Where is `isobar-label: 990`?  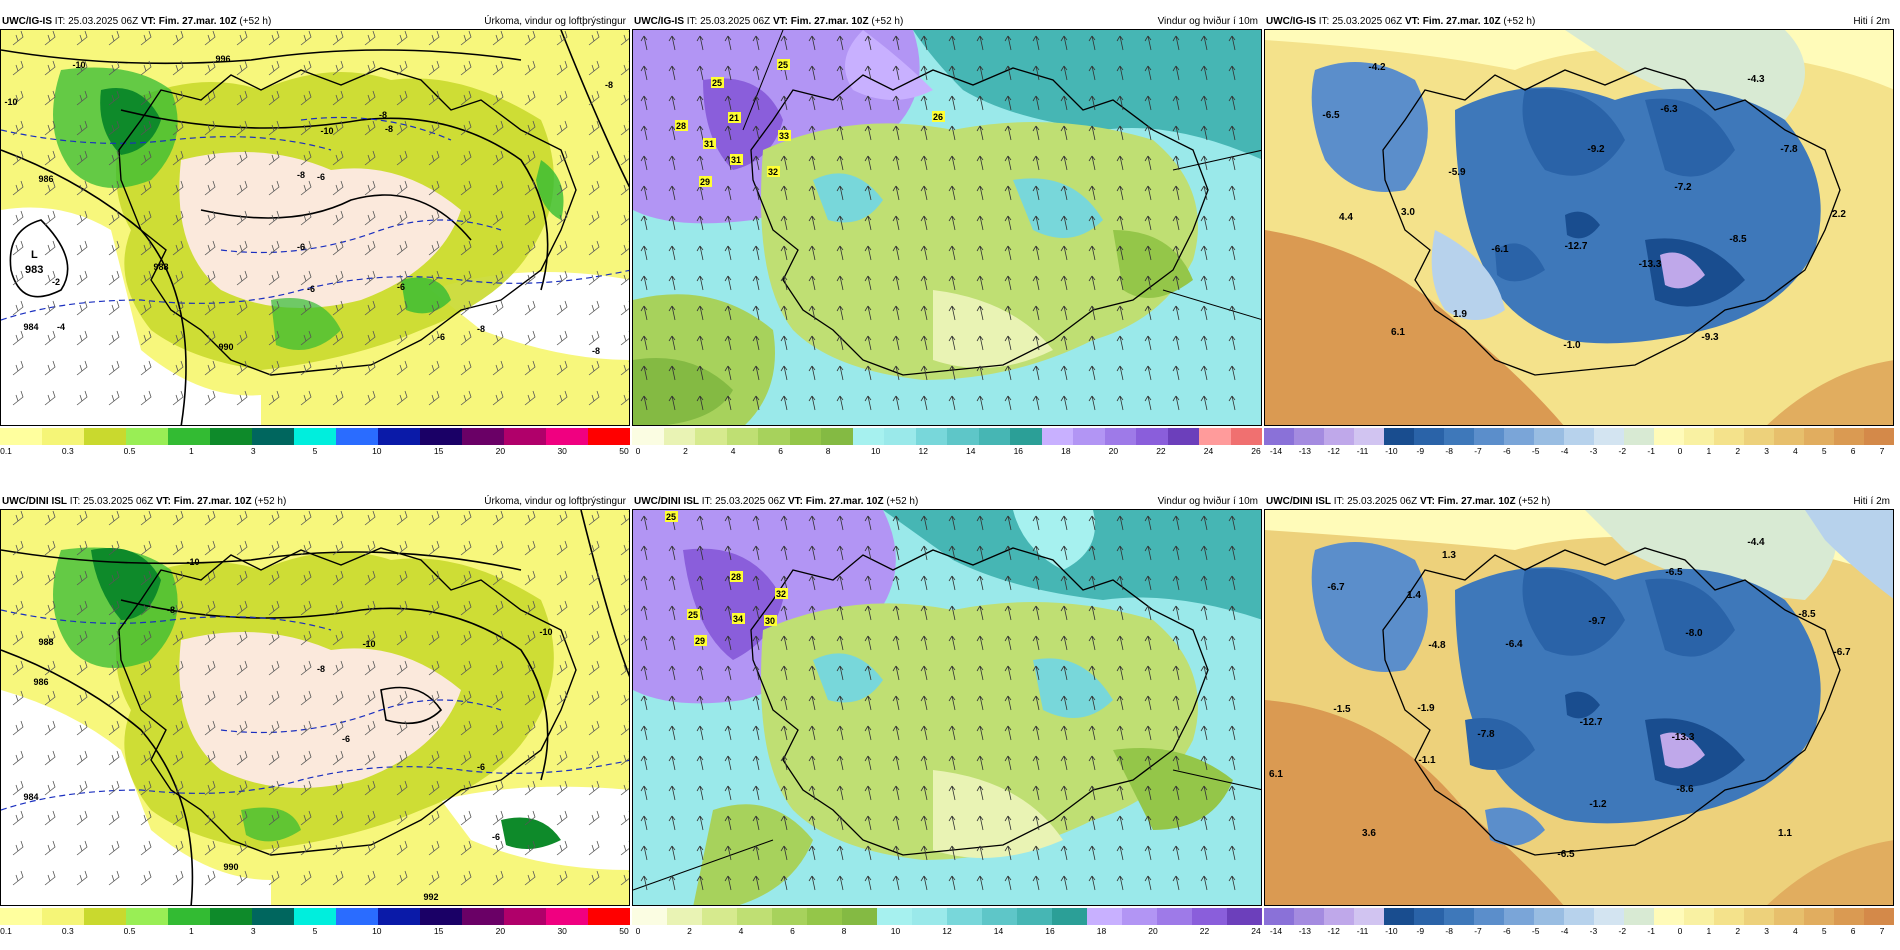
isobar-label: 990 is located at coordinates (230, 867).